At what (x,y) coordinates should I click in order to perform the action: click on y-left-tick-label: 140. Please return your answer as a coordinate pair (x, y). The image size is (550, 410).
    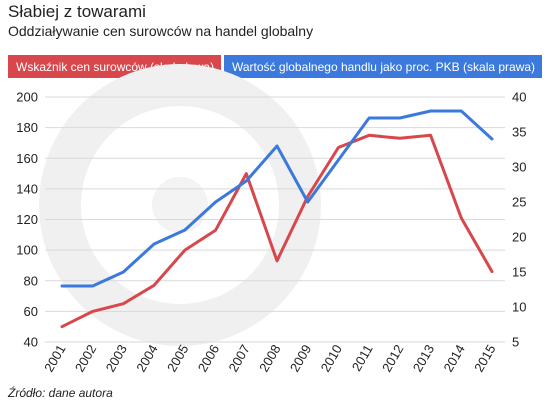
    Looking at the image, I should click on (27, 188).